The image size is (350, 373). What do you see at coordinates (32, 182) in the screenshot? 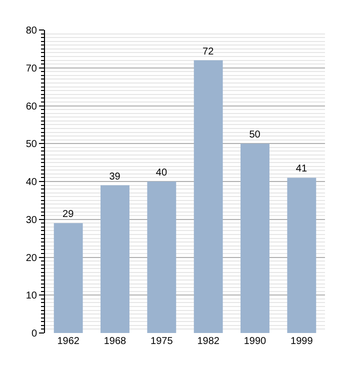
I see `y-tick-label: 40` at bounding box center [32, 182].